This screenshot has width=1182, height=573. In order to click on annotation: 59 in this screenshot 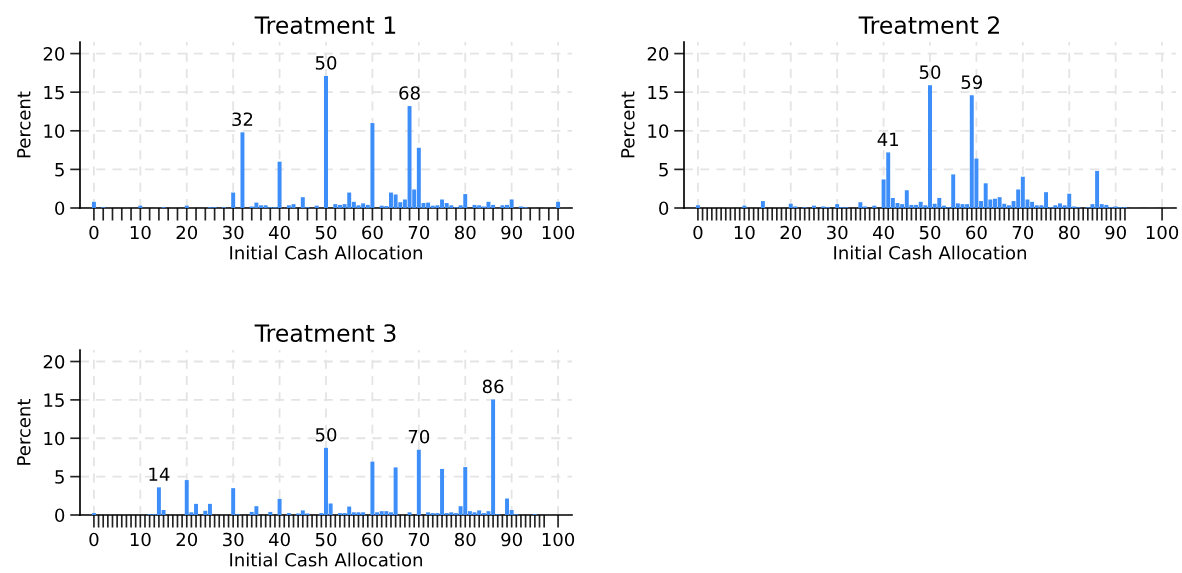, I will do `click(971, 82)`.